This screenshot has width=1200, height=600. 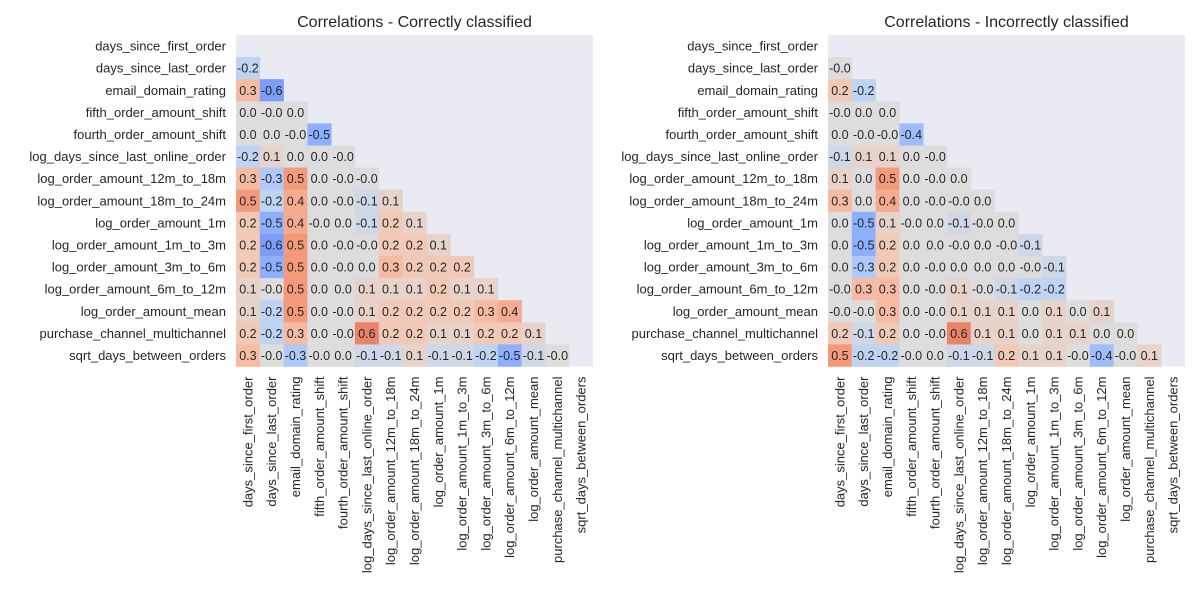 I want to click on heatmap-cell-sqrt-days-between-orders-log-order-amount-1m, so click(x=438, y=355).